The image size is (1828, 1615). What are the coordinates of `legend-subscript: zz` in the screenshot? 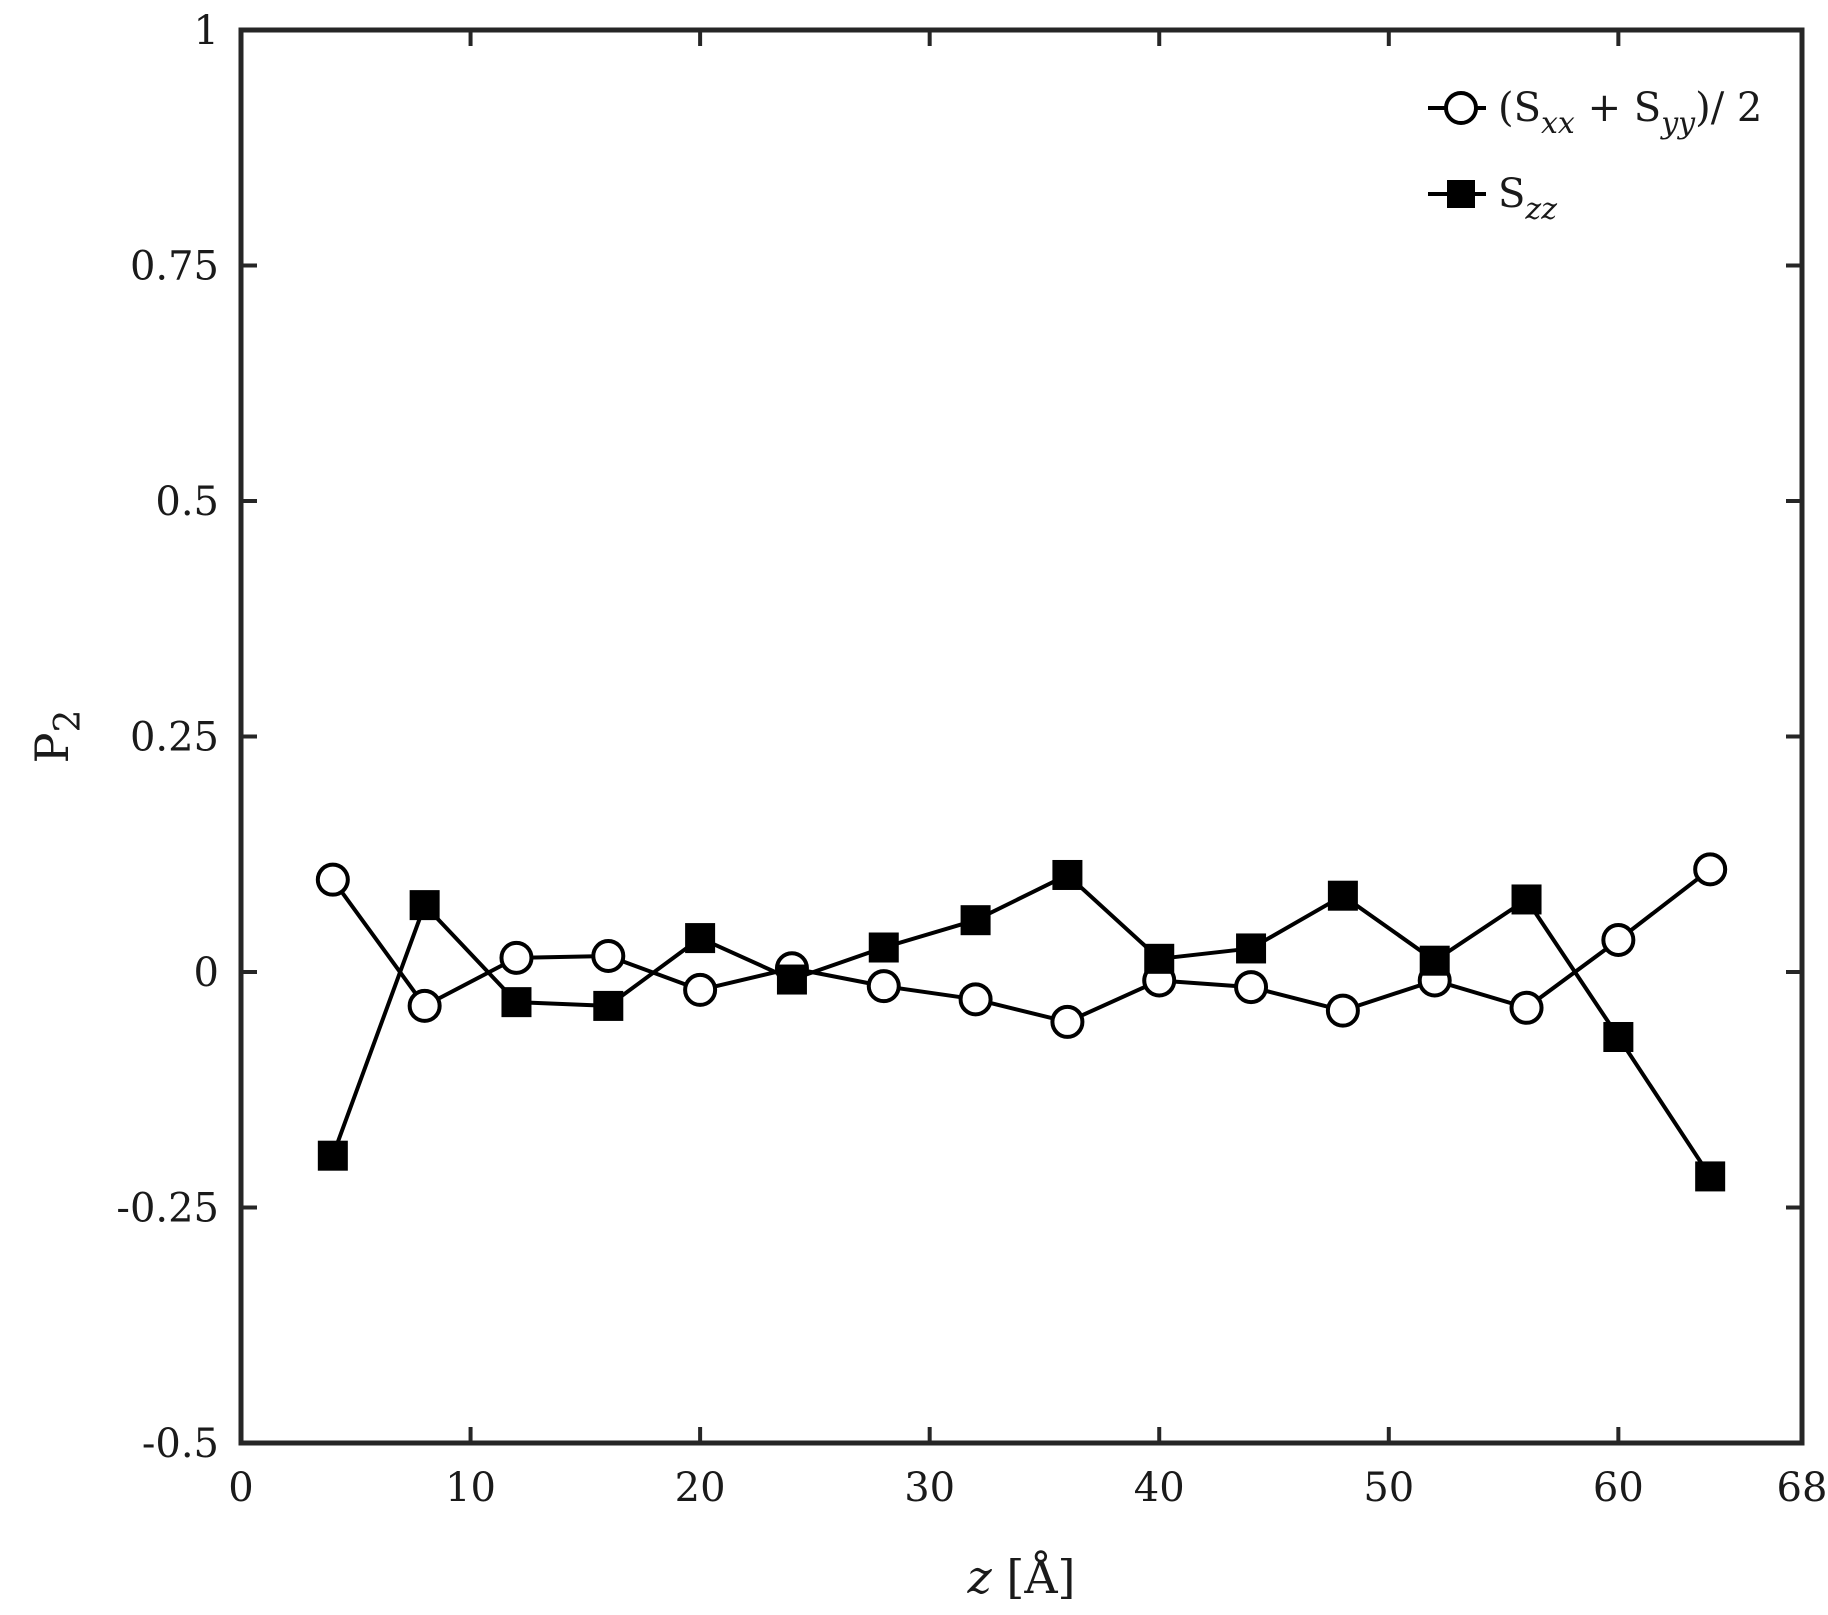 It's located at (1540, 209).